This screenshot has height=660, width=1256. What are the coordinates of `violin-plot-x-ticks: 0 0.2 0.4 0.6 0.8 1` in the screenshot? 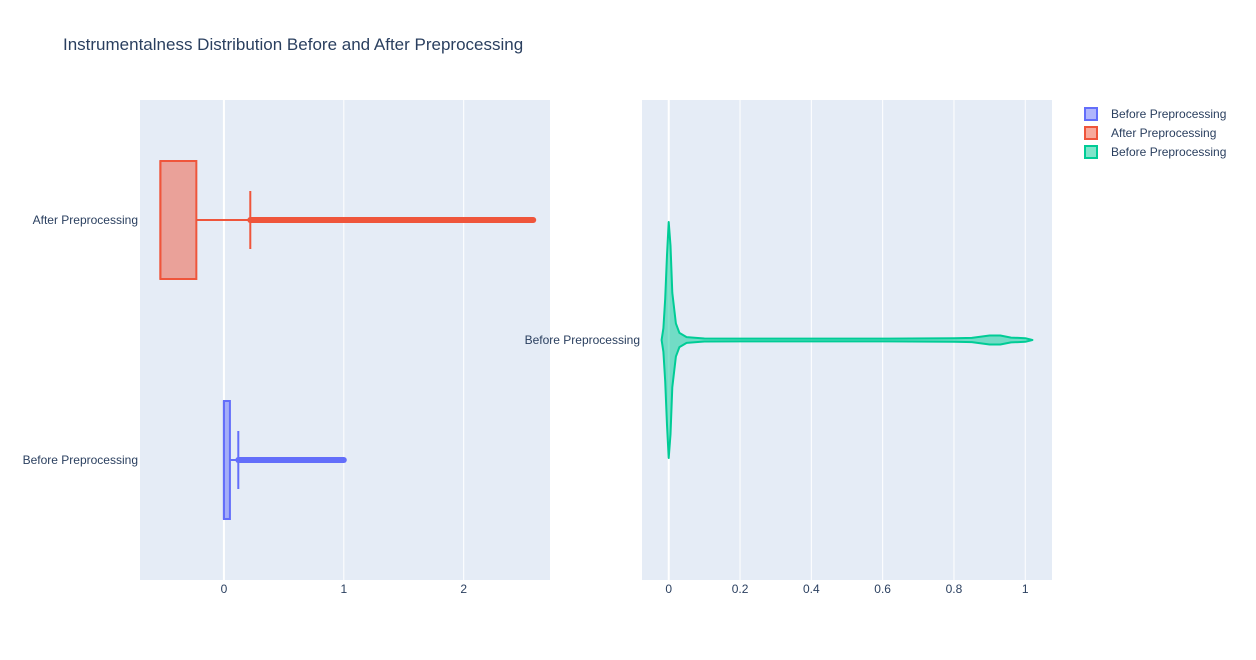 It's located at (847, 589).